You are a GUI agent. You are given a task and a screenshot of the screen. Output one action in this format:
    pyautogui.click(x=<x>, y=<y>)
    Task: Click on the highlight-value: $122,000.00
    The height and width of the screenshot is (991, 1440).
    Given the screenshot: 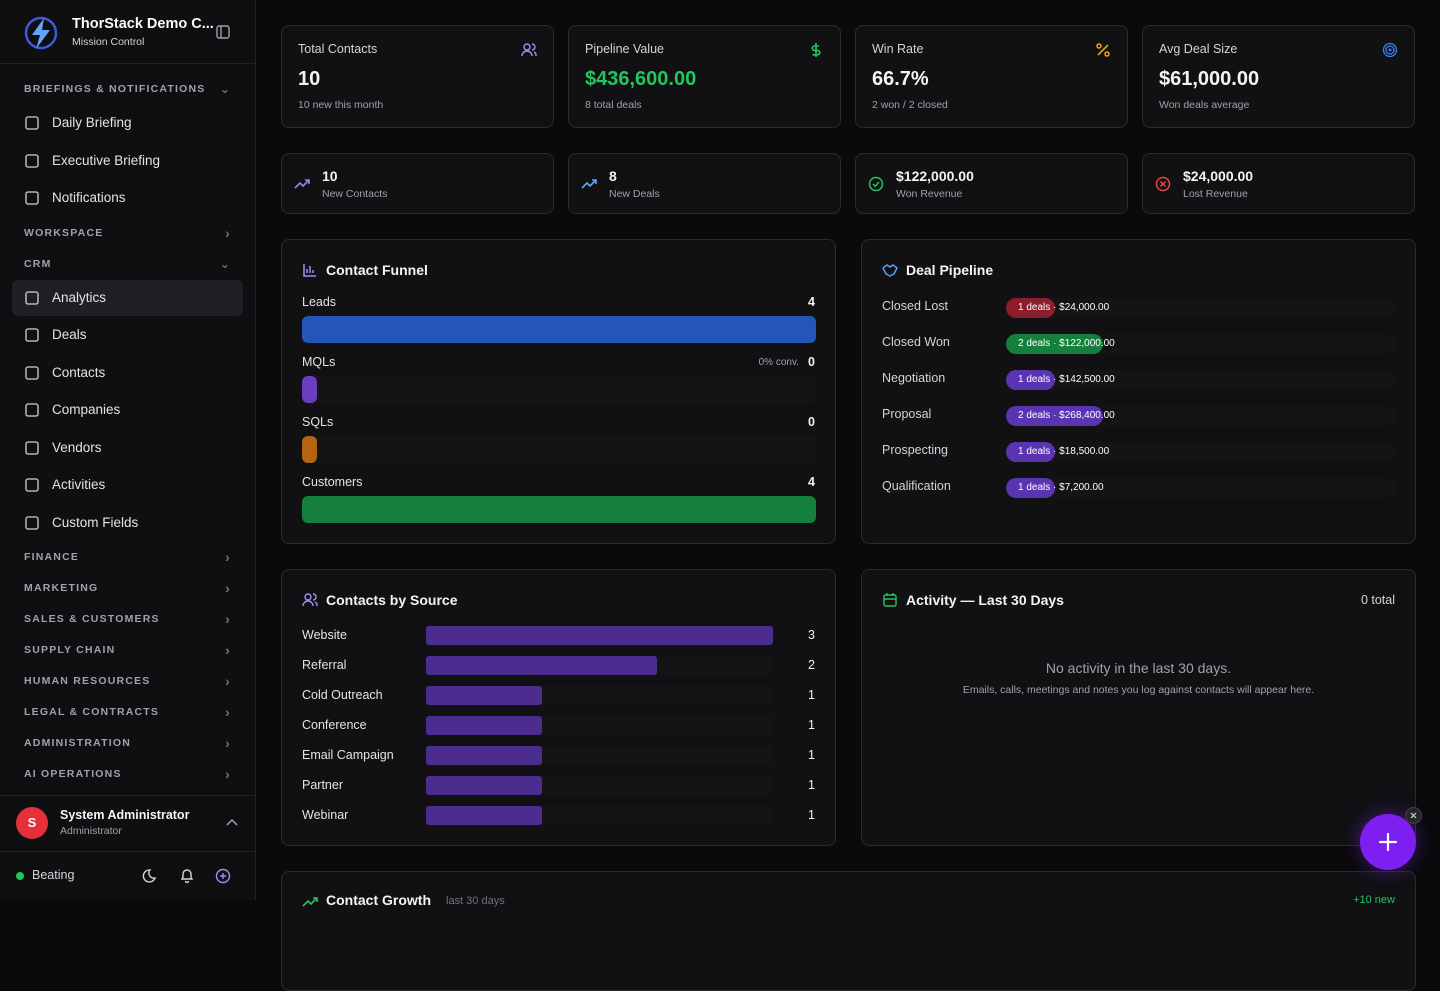 What is the action you would take?
    pyautogui.click(x=935, y=176)
    